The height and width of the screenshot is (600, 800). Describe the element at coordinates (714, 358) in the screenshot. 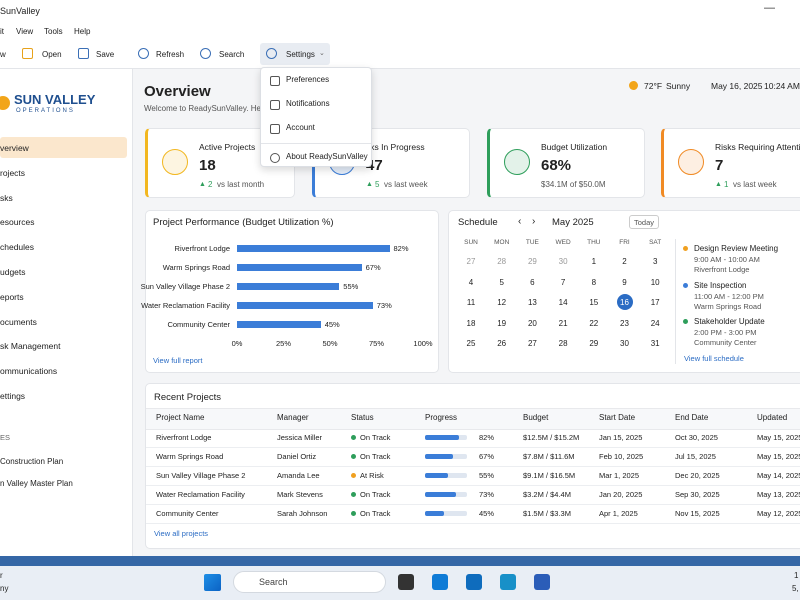

I see `view-schedule-link: View full schedule` at that location.